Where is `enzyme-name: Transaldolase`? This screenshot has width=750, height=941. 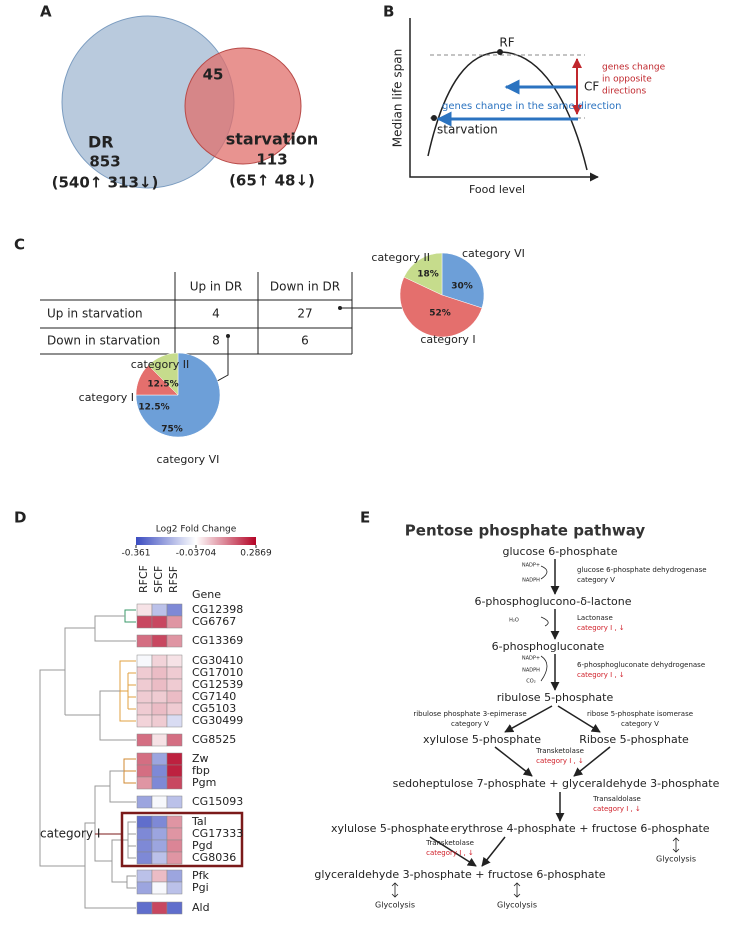
enzyme-name: Transaldolase is located at coordinates (616, 799).